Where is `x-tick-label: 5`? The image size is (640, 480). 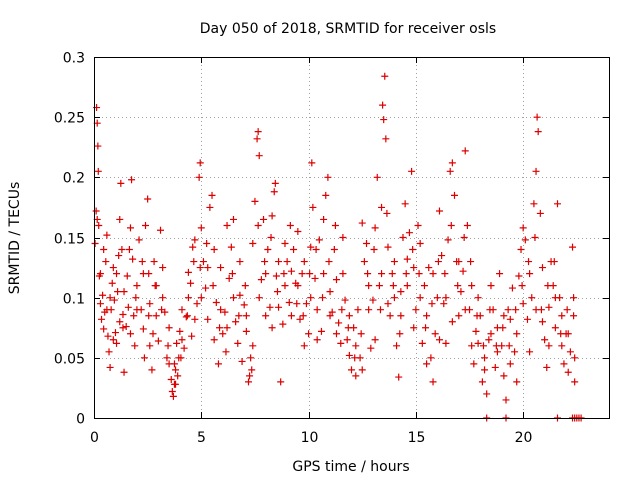 x-tick-label: 5 is located at coordinates (201, 438).